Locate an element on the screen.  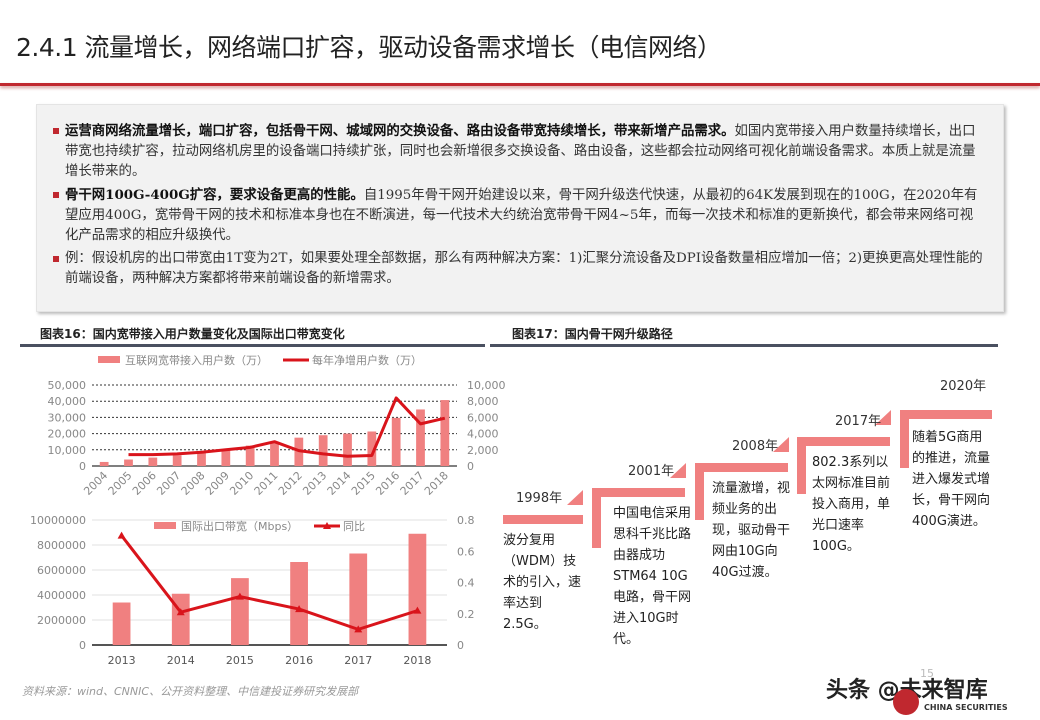
y-tick-label: 10000000 is located at coordinates (58, 520).